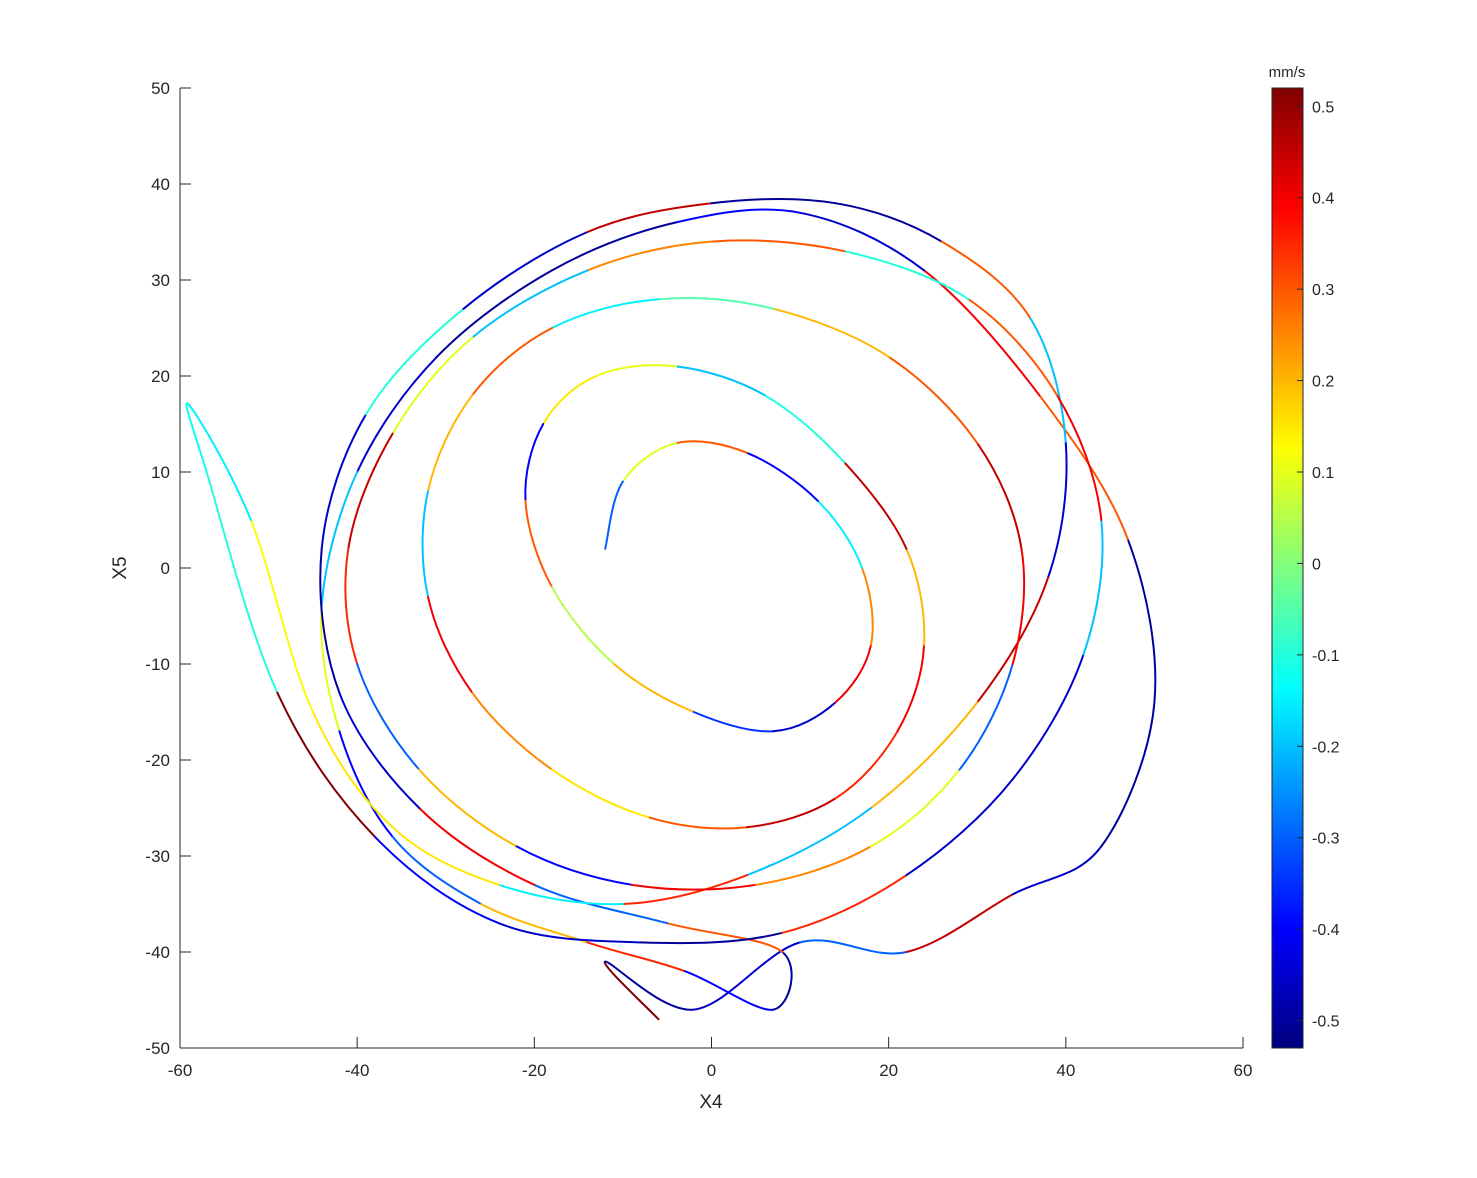 Image resolution: width=1477 pixels, height=1178 pixels. What do you see at coordinates (120, 567) in the screenshot?
I see `y-axis-label: X5` at bounding box center [120, 567].